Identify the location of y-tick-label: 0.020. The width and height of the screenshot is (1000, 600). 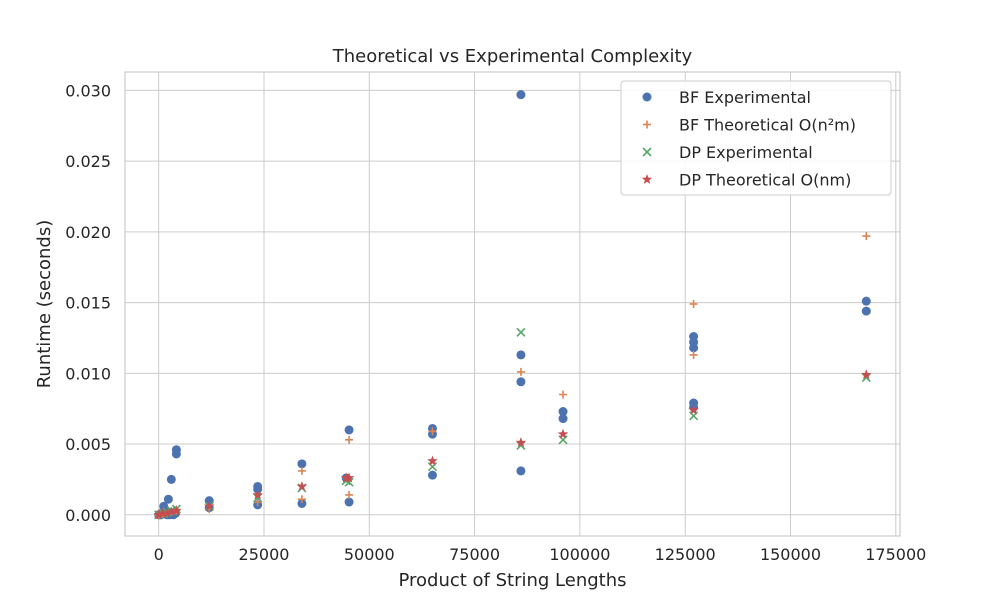
(88, 232).